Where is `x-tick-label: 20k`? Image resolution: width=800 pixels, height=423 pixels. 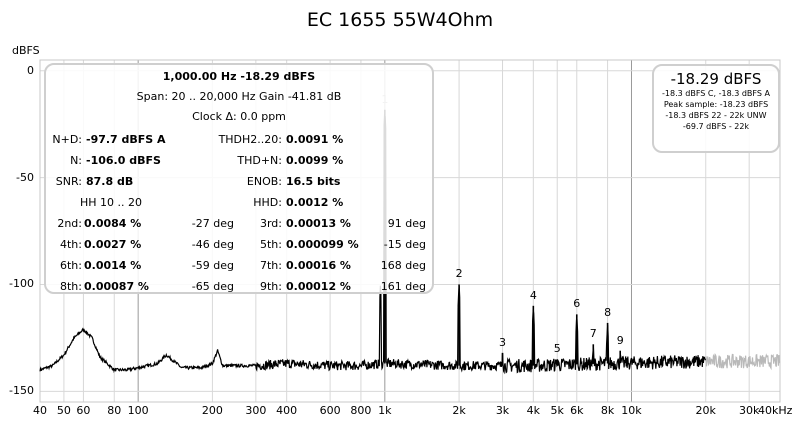
x-tick-label: 20k is located at coordinates (705, 410).